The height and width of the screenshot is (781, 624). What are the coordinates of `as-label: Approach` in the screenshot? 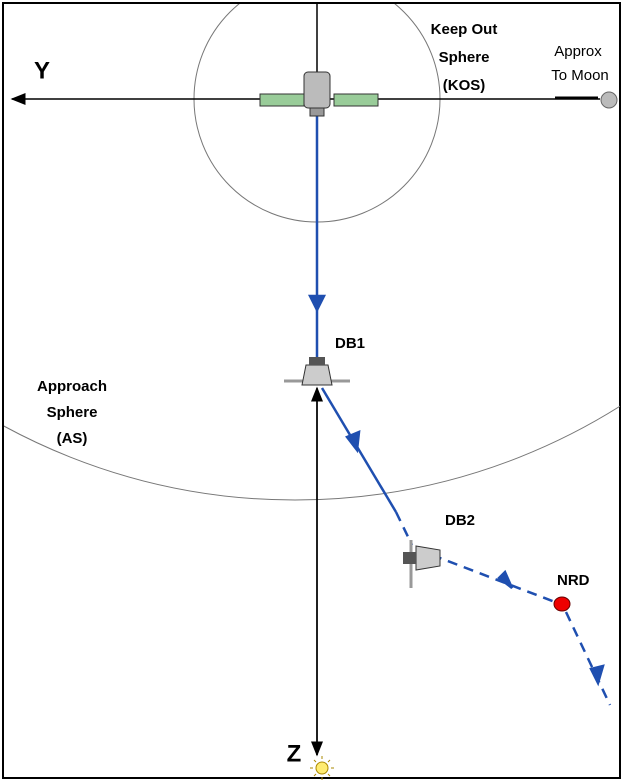 It's located at (72, 386).